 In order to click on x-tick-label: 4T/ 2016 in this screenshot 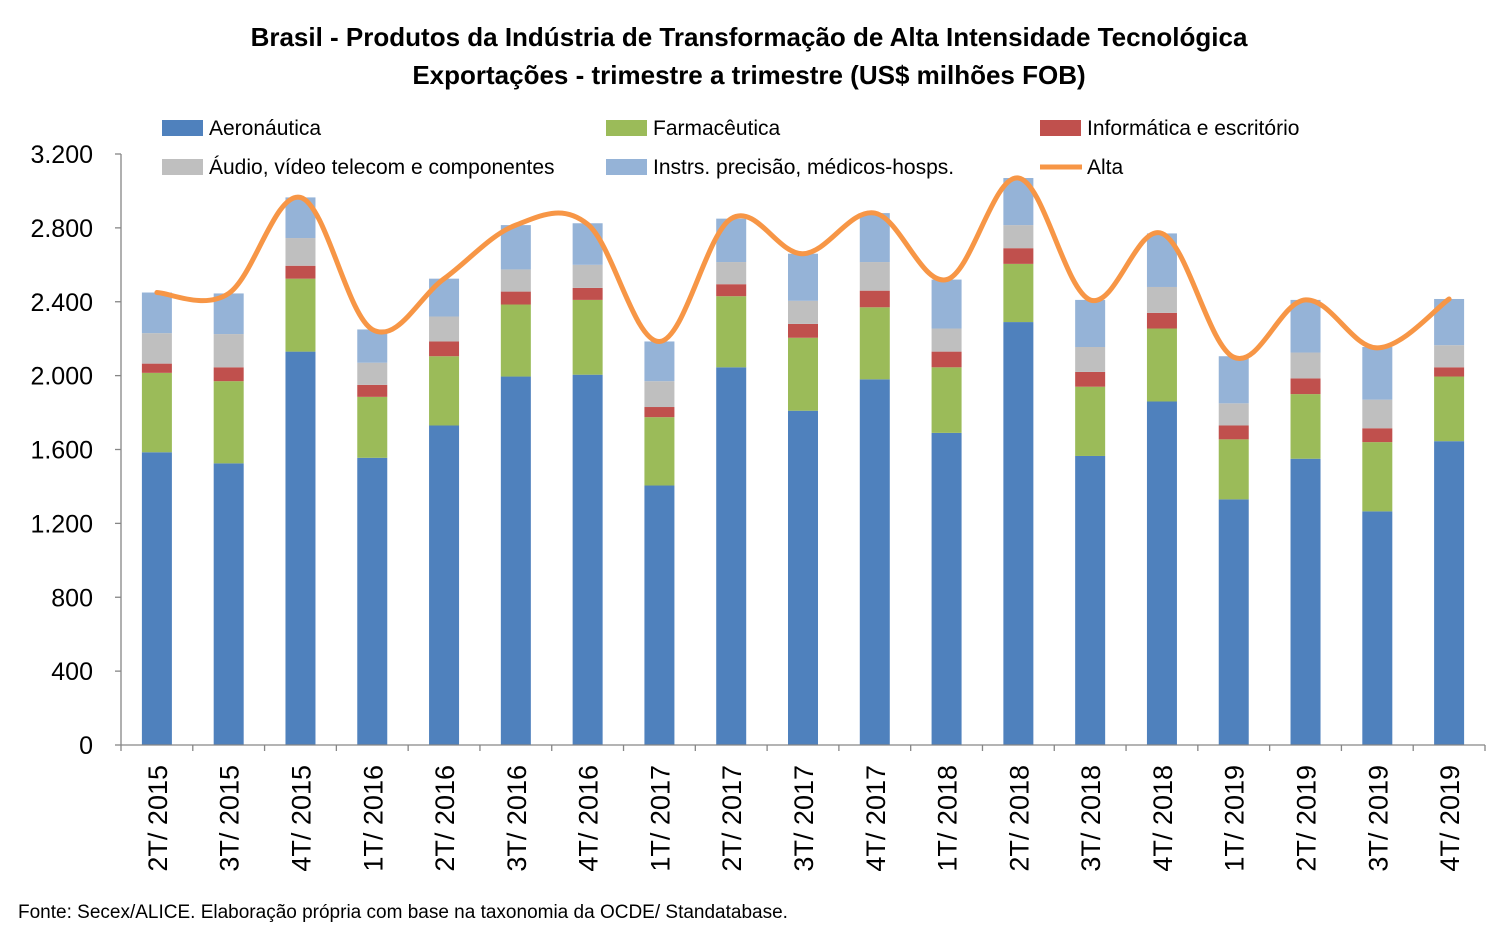, I will do `click(589, 818)`.